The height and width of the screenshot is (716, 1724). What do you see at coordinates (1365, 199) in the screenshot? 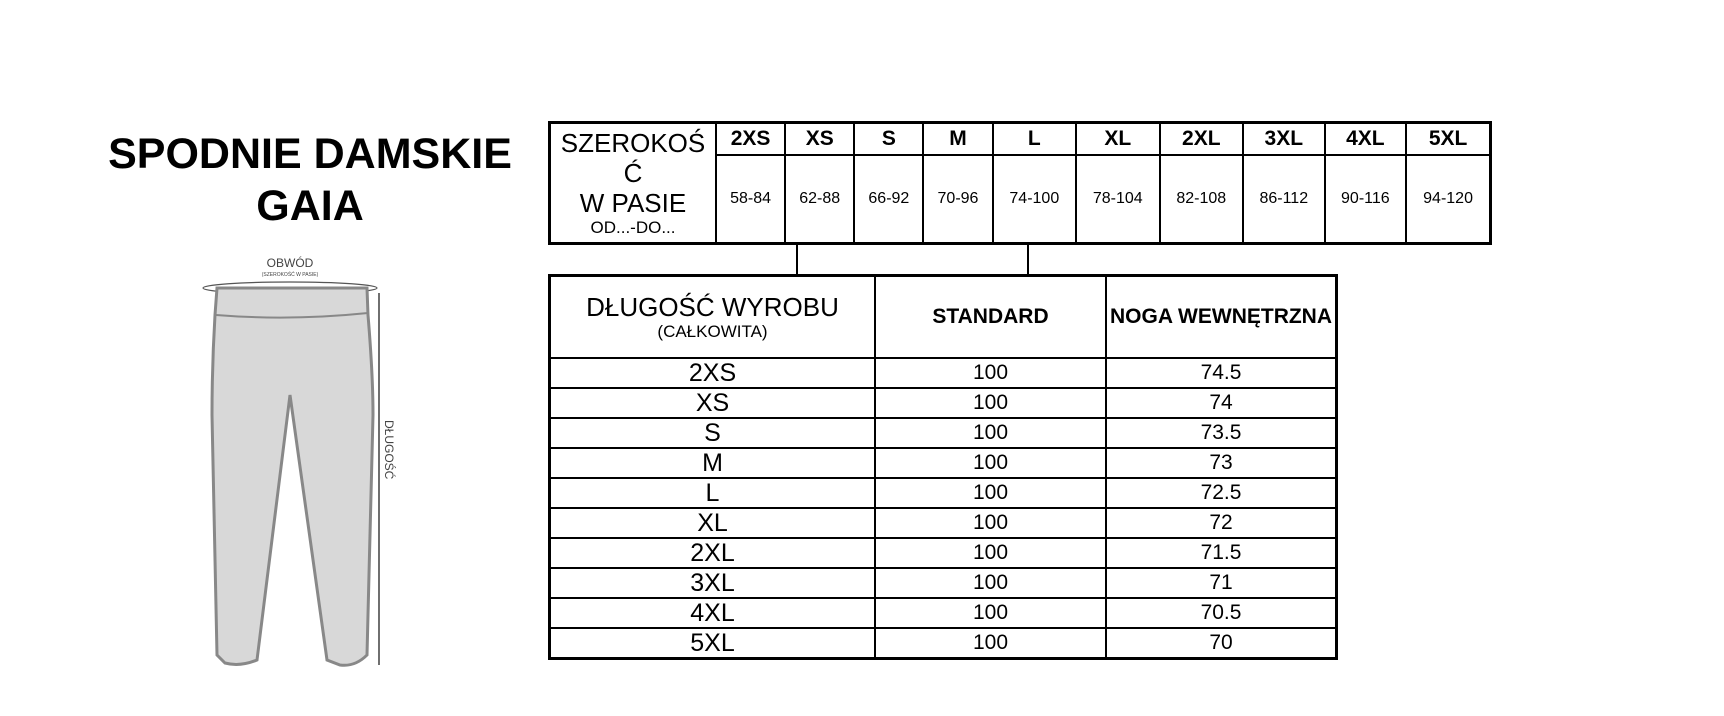
I see `waist-value: 90-116` at bounding box center [1365, 199].